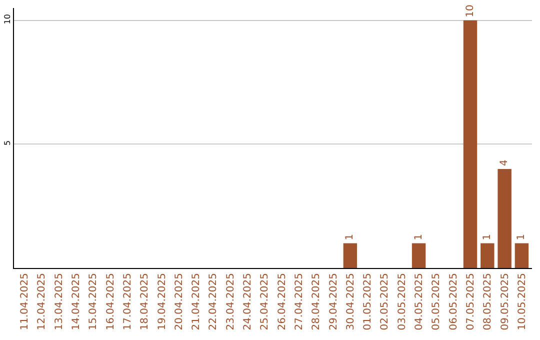 The image size is (540, 340). What do you see at coordinates (214, 301) in the screenshot?
I see `x-tick-label: 22.04.2025` at bounding box center [214, 301].